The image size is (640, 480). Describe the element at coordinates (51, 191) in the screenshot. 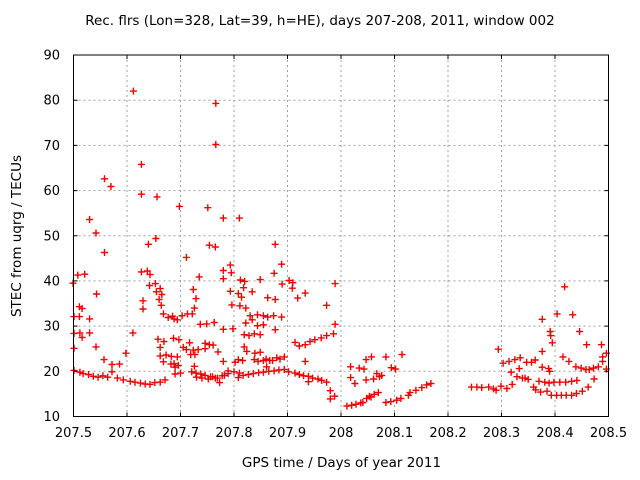

I see `y-tick-label: 60` at that location.